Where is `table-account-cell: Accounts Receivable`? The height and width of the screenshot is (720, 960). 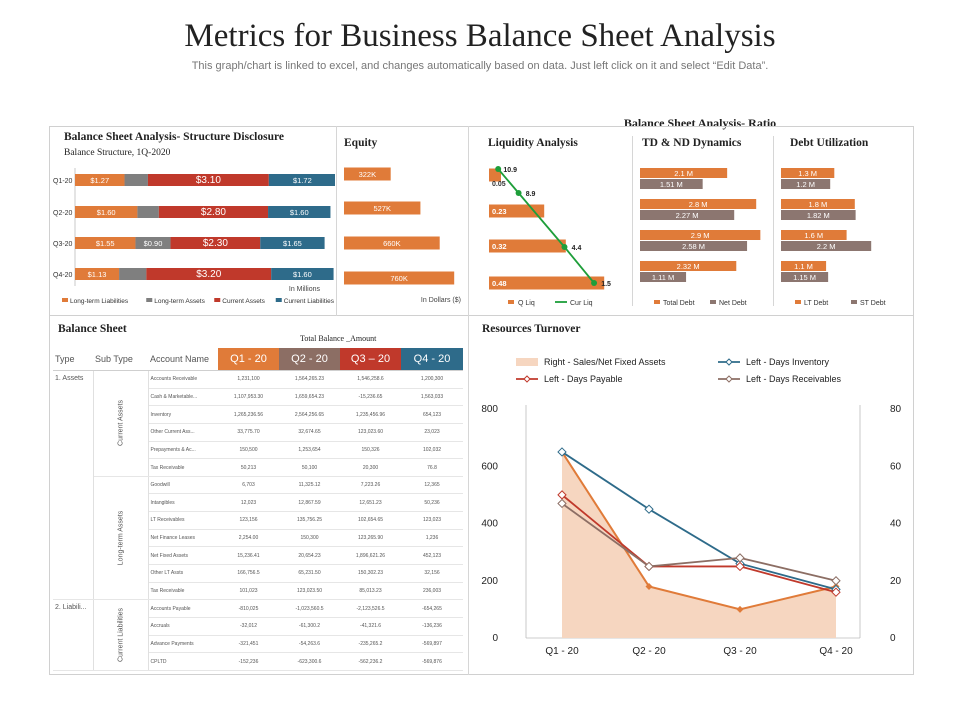
table-account-cell: Accounts Receivable is located at coordinates (183, 379).